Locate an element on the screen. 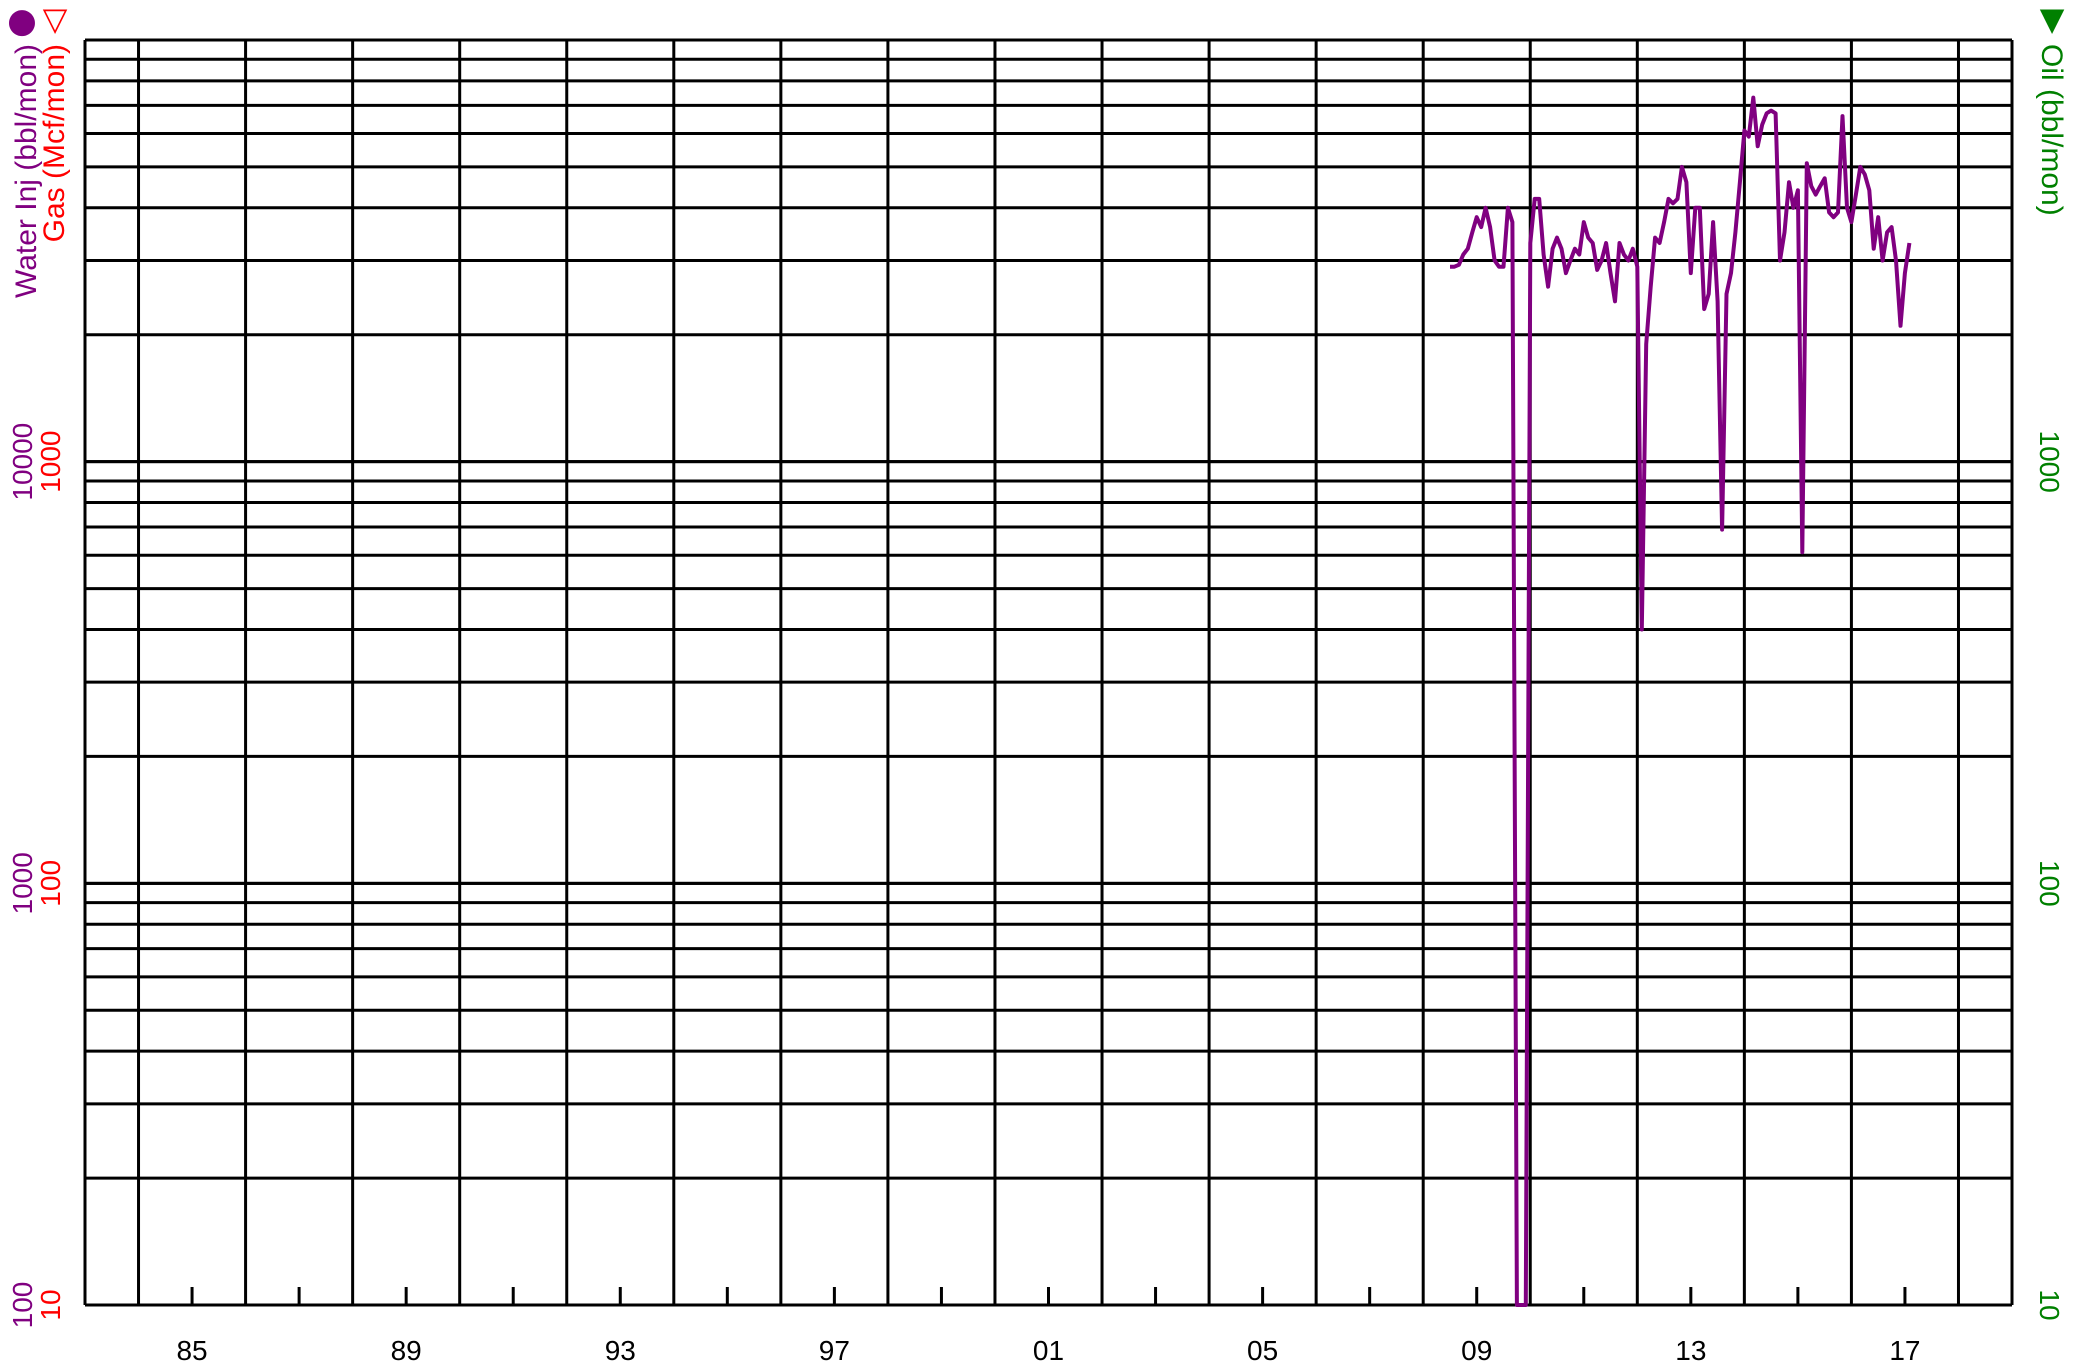 Image resolution: width=2078 pixels, height=1363 pixels. x-tick-label: 85 is located at coordinates (191, 1349).